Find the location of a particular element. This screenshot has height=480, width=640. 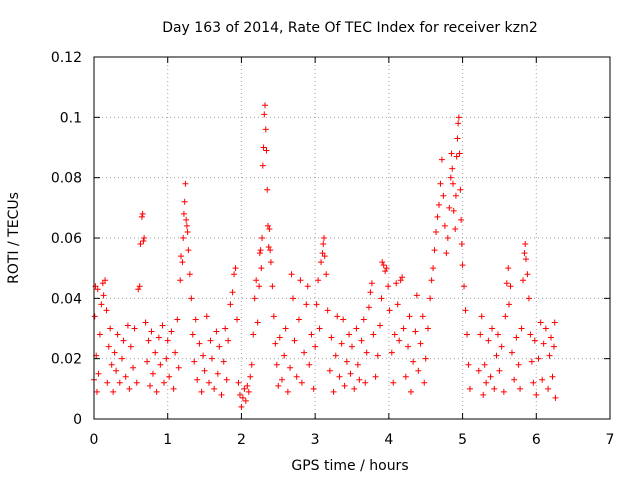

x-tick-label: 4 is located at coordinates (388, 440).